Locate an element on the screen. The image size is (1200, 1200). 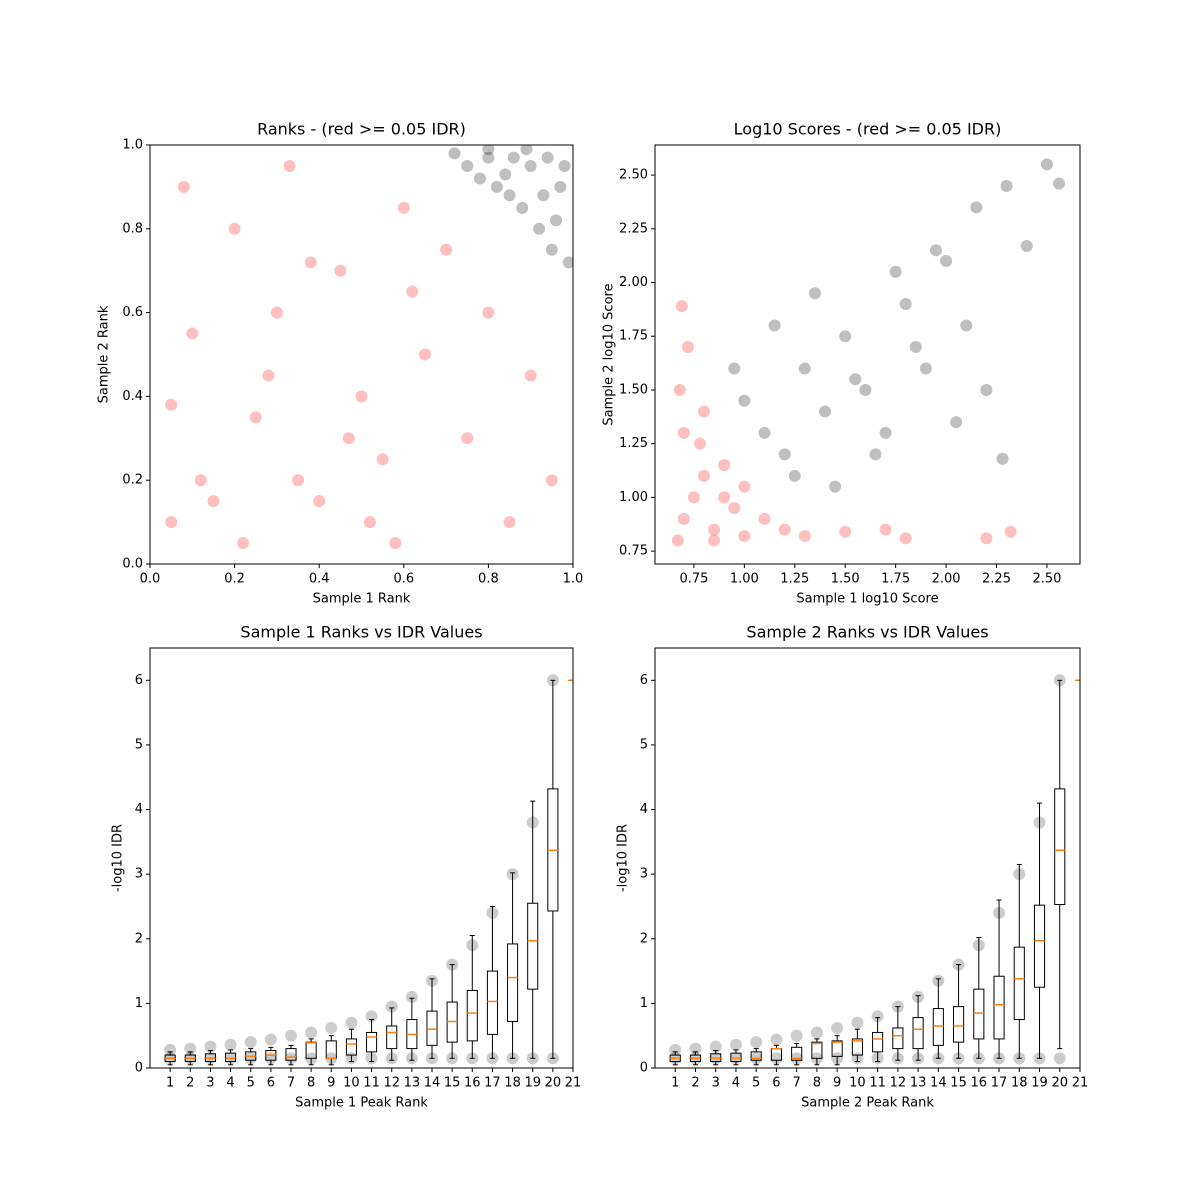
x-tick-label: 0.6 is located at coordinates (403, 579).